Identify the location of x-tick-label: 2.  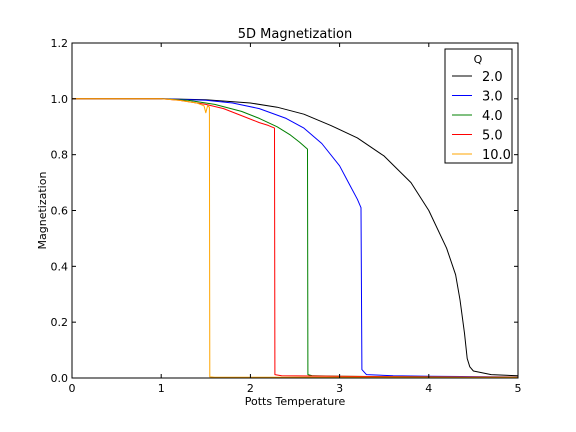
(250, 388).